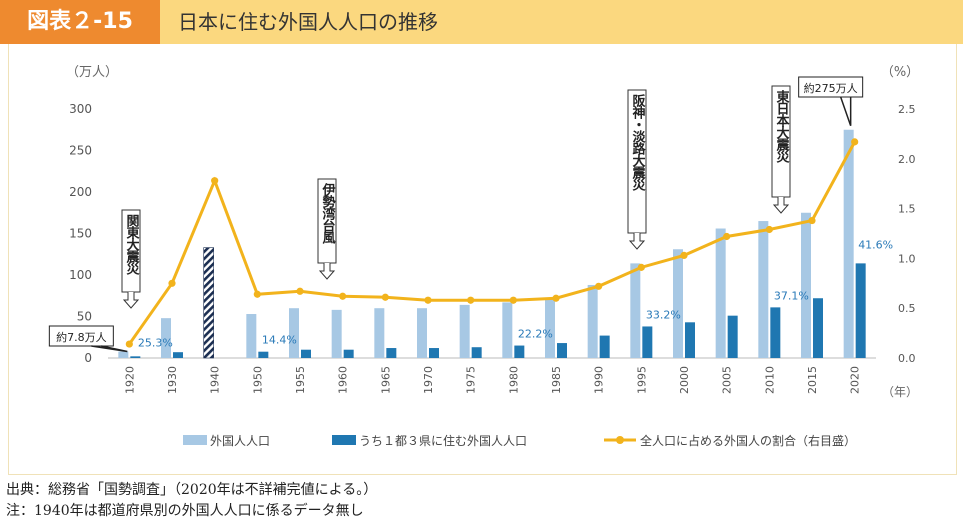  Describe the element at coordinates (336, 333) in the screenshot. I see `bar-total-1960` at that location.